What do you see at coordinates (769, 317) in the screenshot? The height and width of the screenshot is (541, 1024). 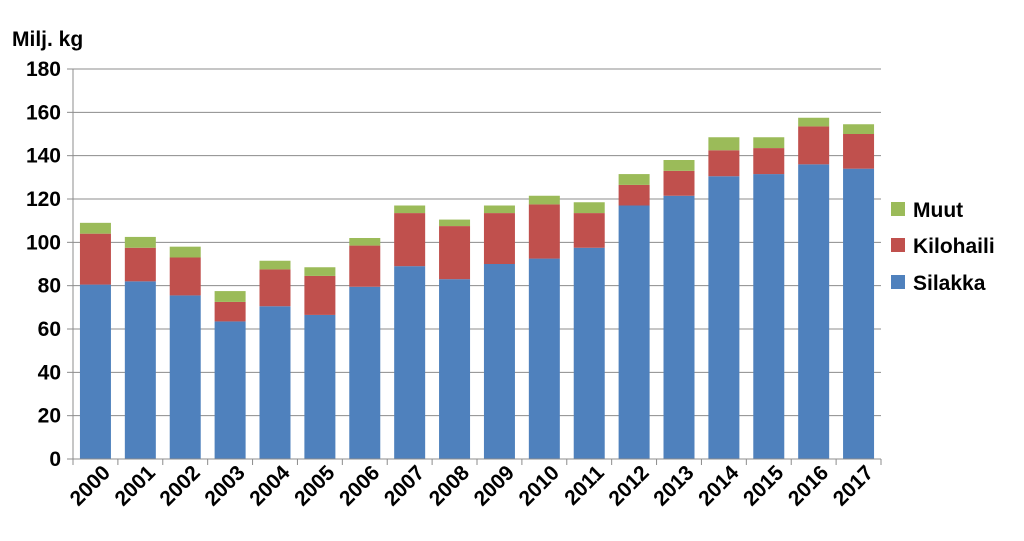 I see `bar-silakka-2015` at bounding box center [769, 317].